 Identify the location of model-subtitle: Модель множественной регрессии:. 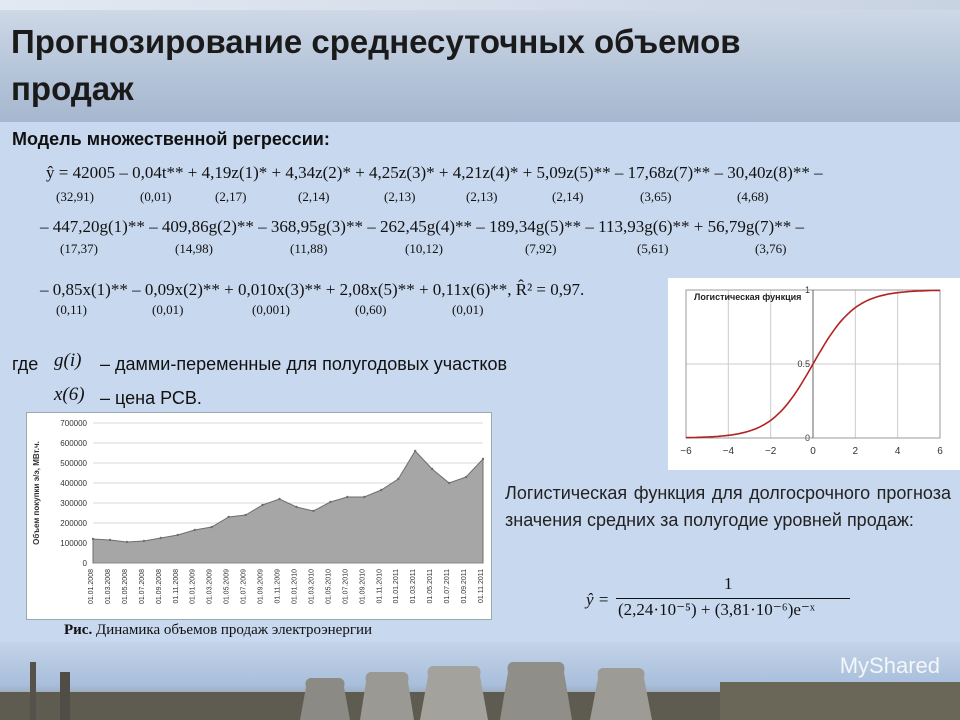
(171, 139).